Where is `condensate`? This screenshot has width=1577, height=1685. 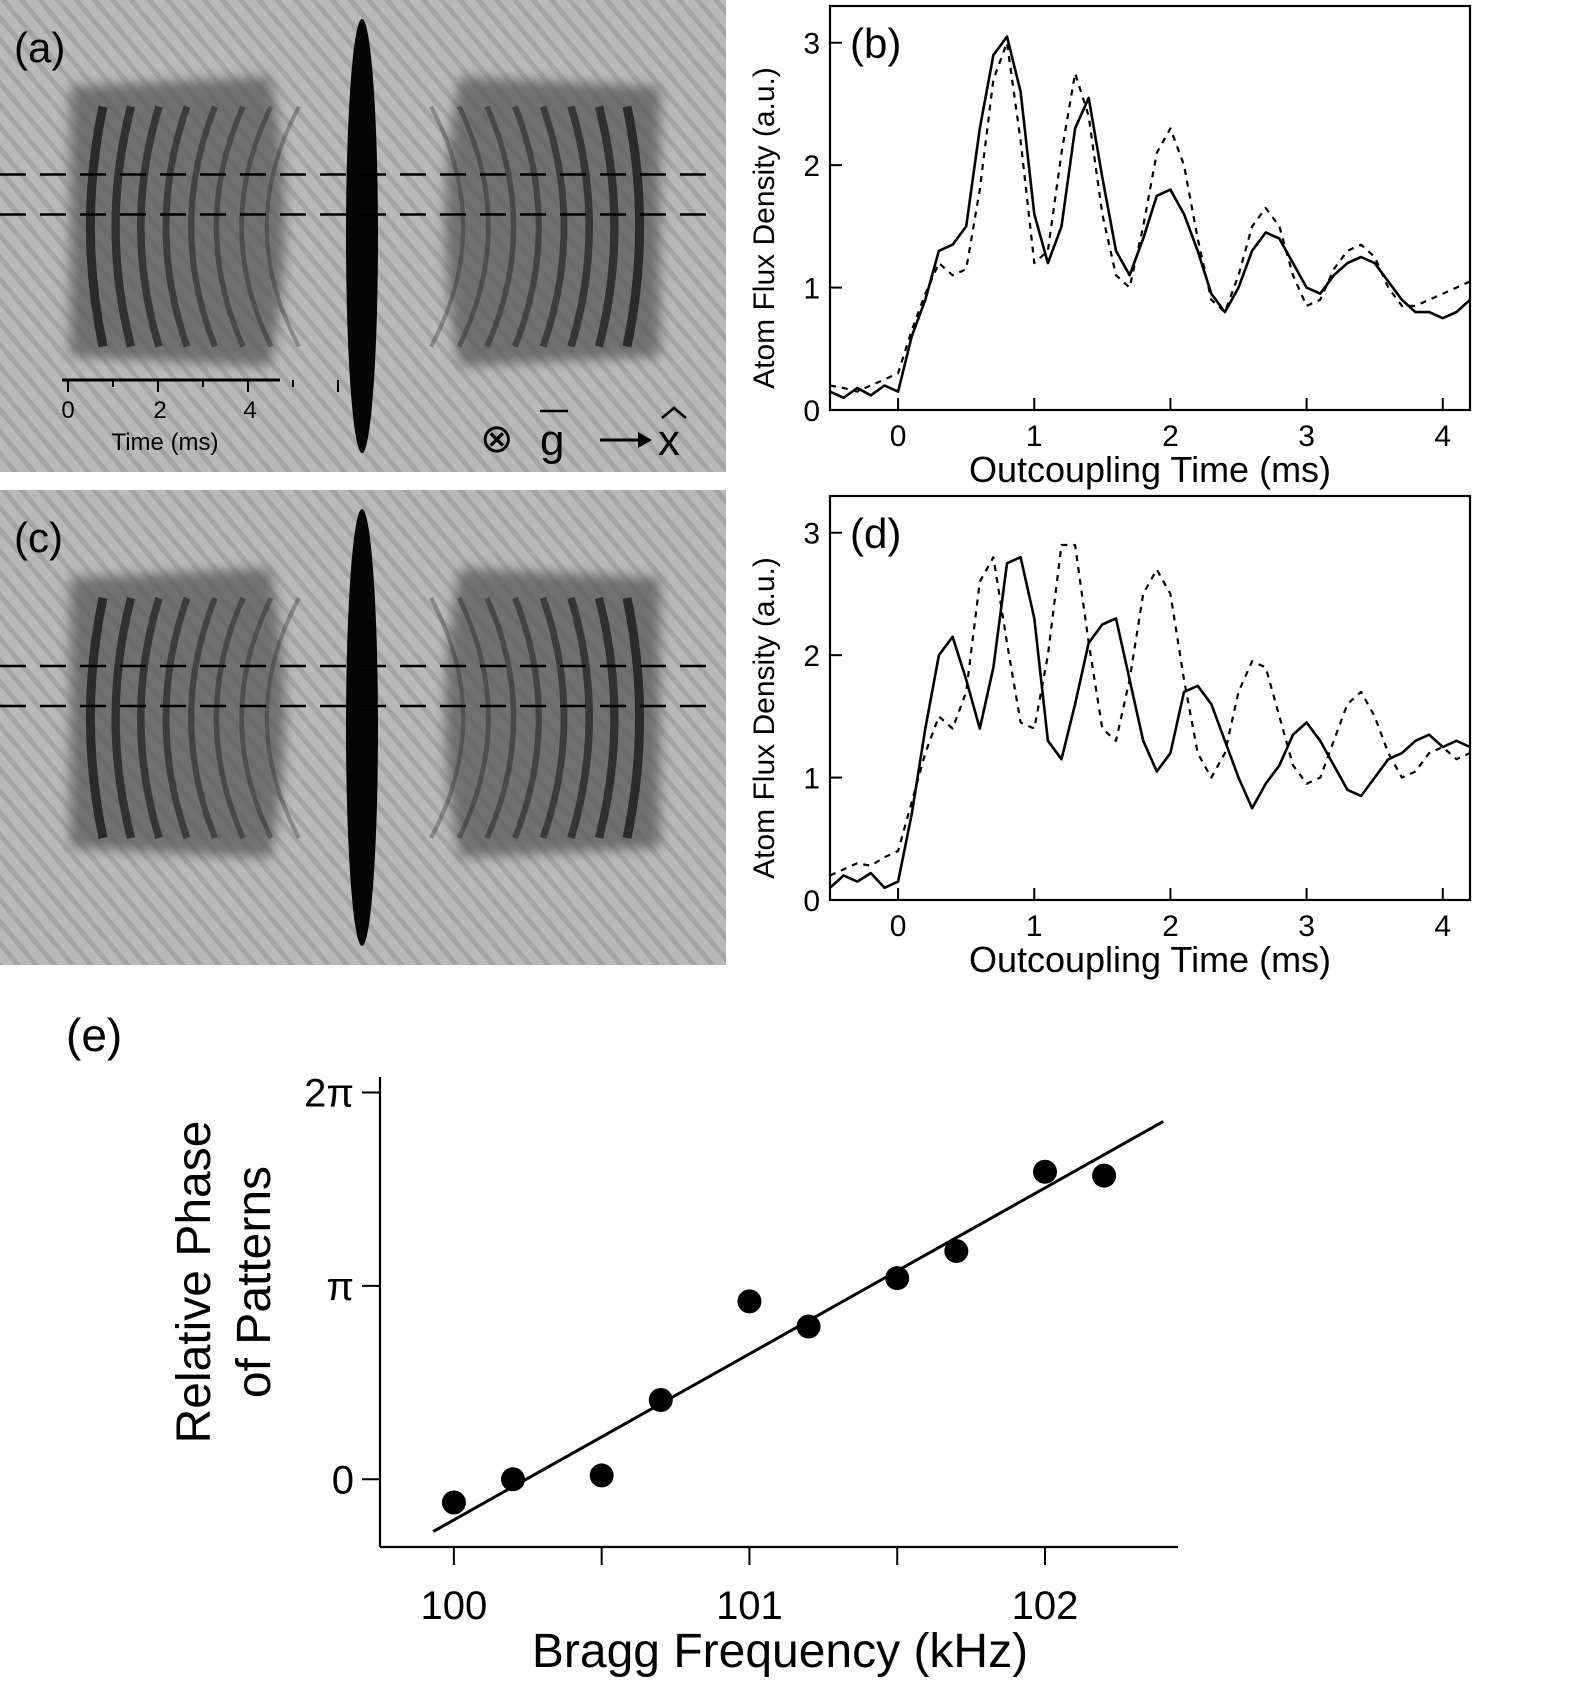 condensate is located at coordinates (362, 727).